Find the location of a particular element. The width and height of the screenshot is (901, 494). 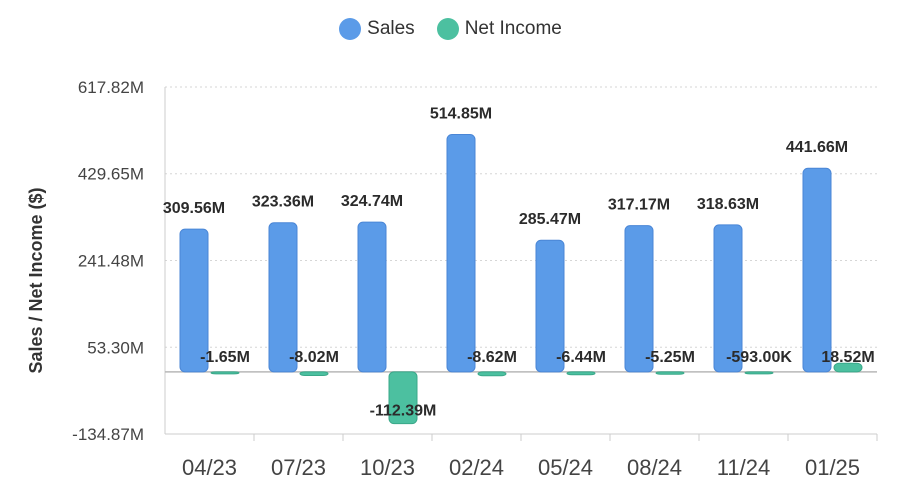

legend-swatch-net-income is located at coordinates (447, 29).